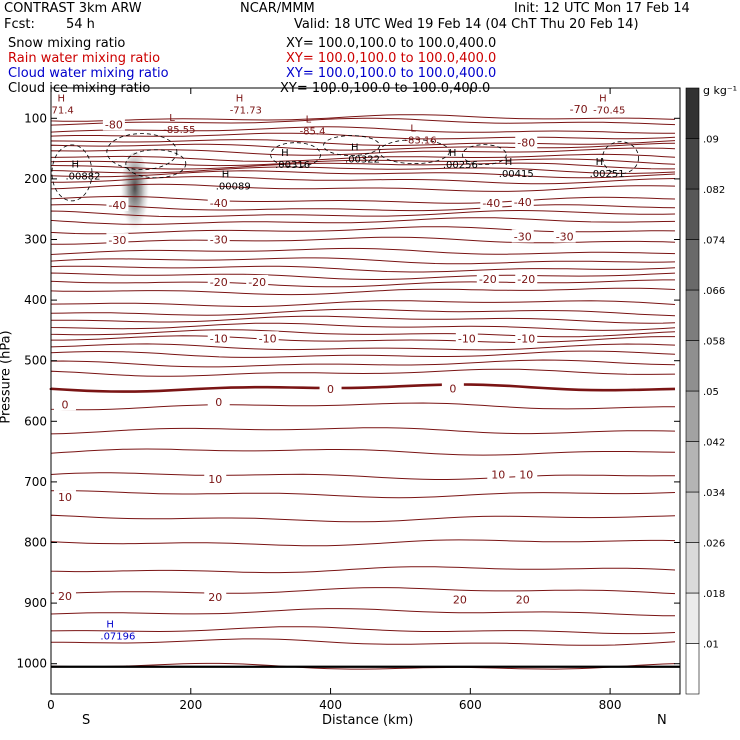 This screenshot has height=740, width=740. Describe the element at coordinates (413, 129) in the screenshot. I see `extremum-marker: L` at that location.